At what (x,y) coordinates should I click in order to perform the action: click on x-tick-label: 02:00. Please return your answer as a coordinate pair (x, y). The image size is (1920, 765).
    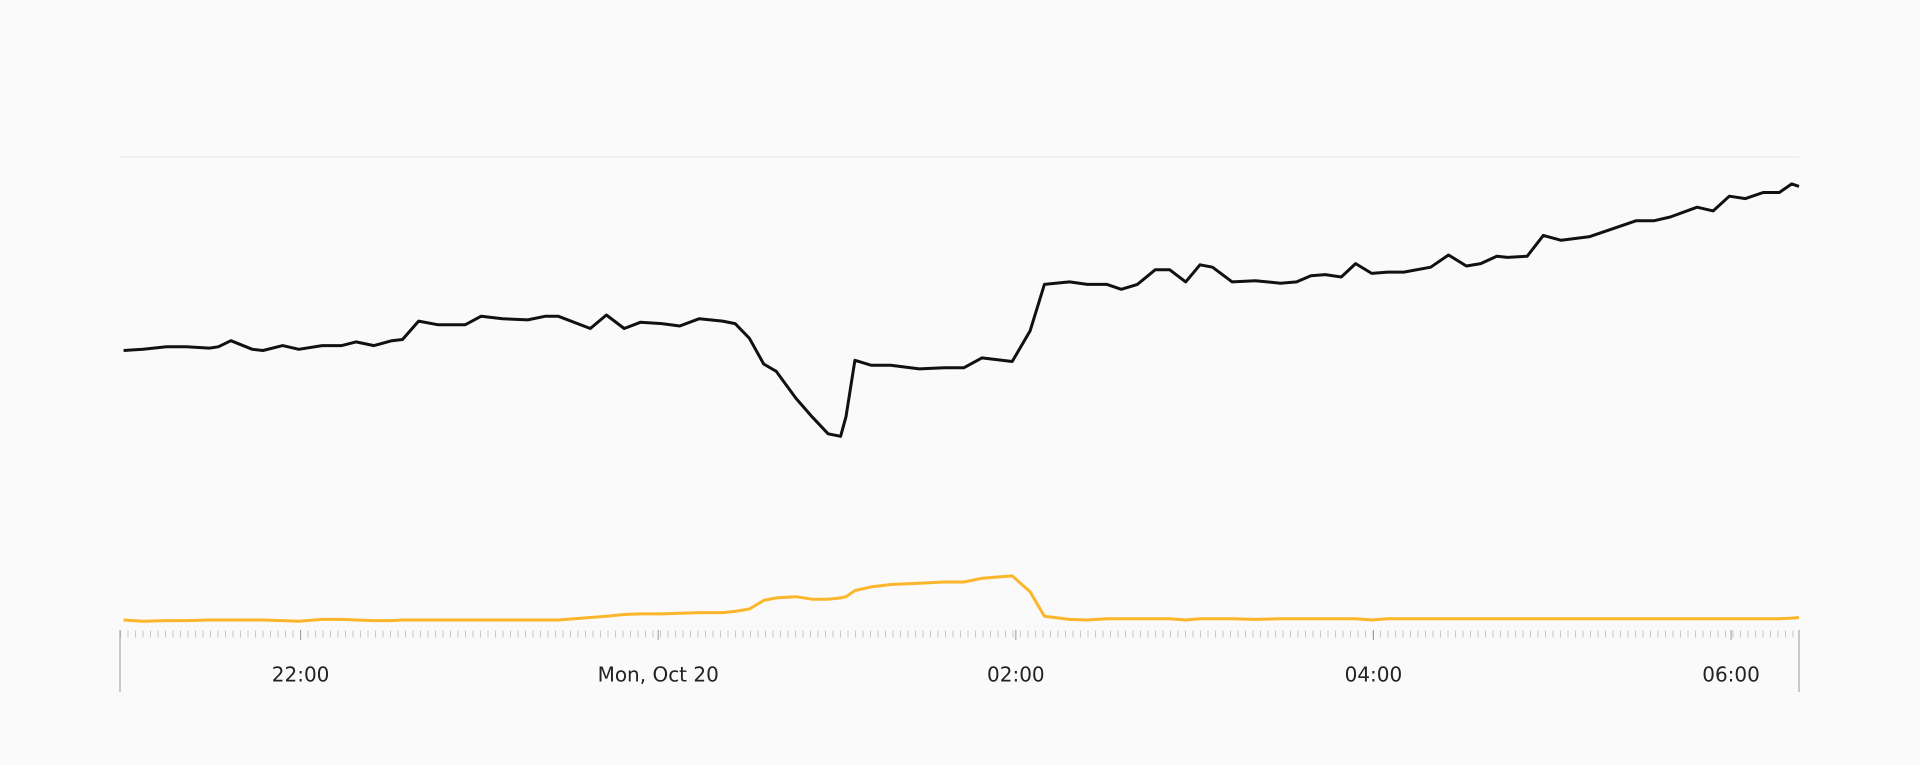
    Looking at the image, I should click on (1016, 675).